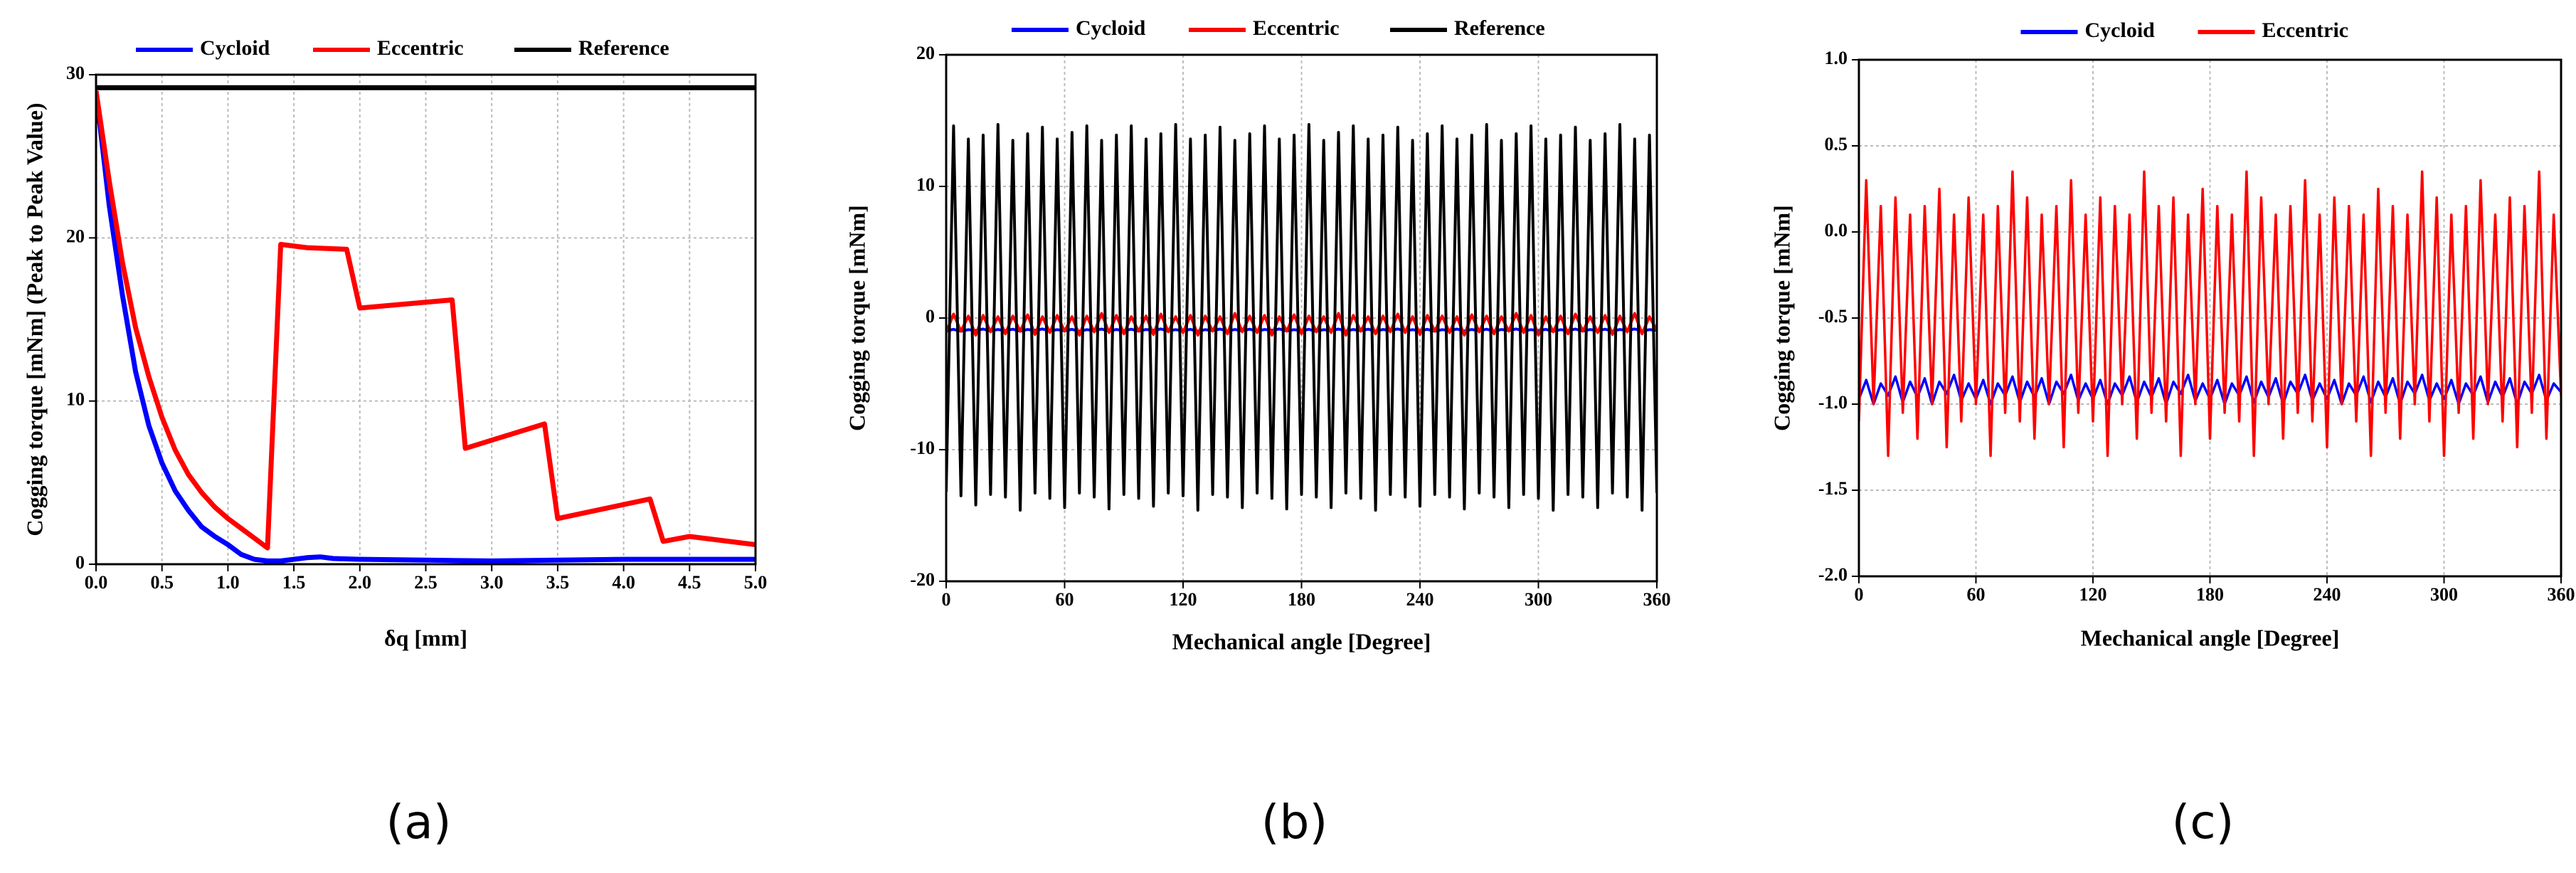  I want to click on y-tick-label: -0.5, so click(1833, 316).